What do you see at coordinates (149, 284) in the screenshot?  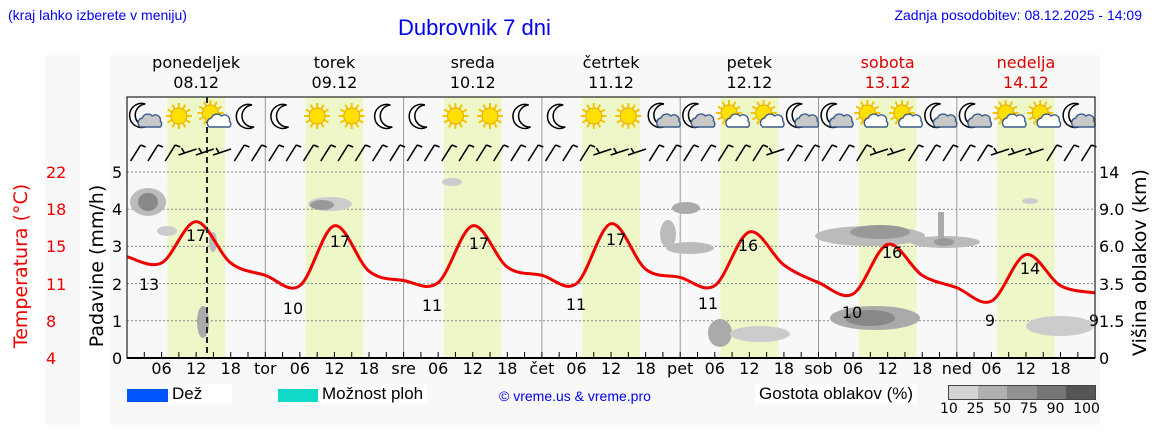 I see `svg-text: 13` at bounding box center [149, 284].